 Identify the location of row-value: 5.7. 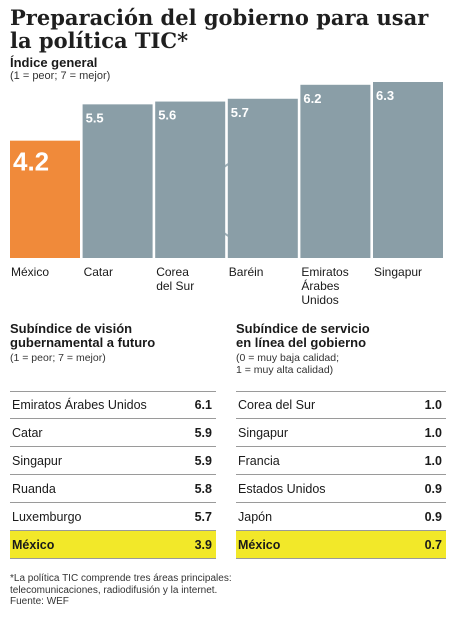
(203, 516).